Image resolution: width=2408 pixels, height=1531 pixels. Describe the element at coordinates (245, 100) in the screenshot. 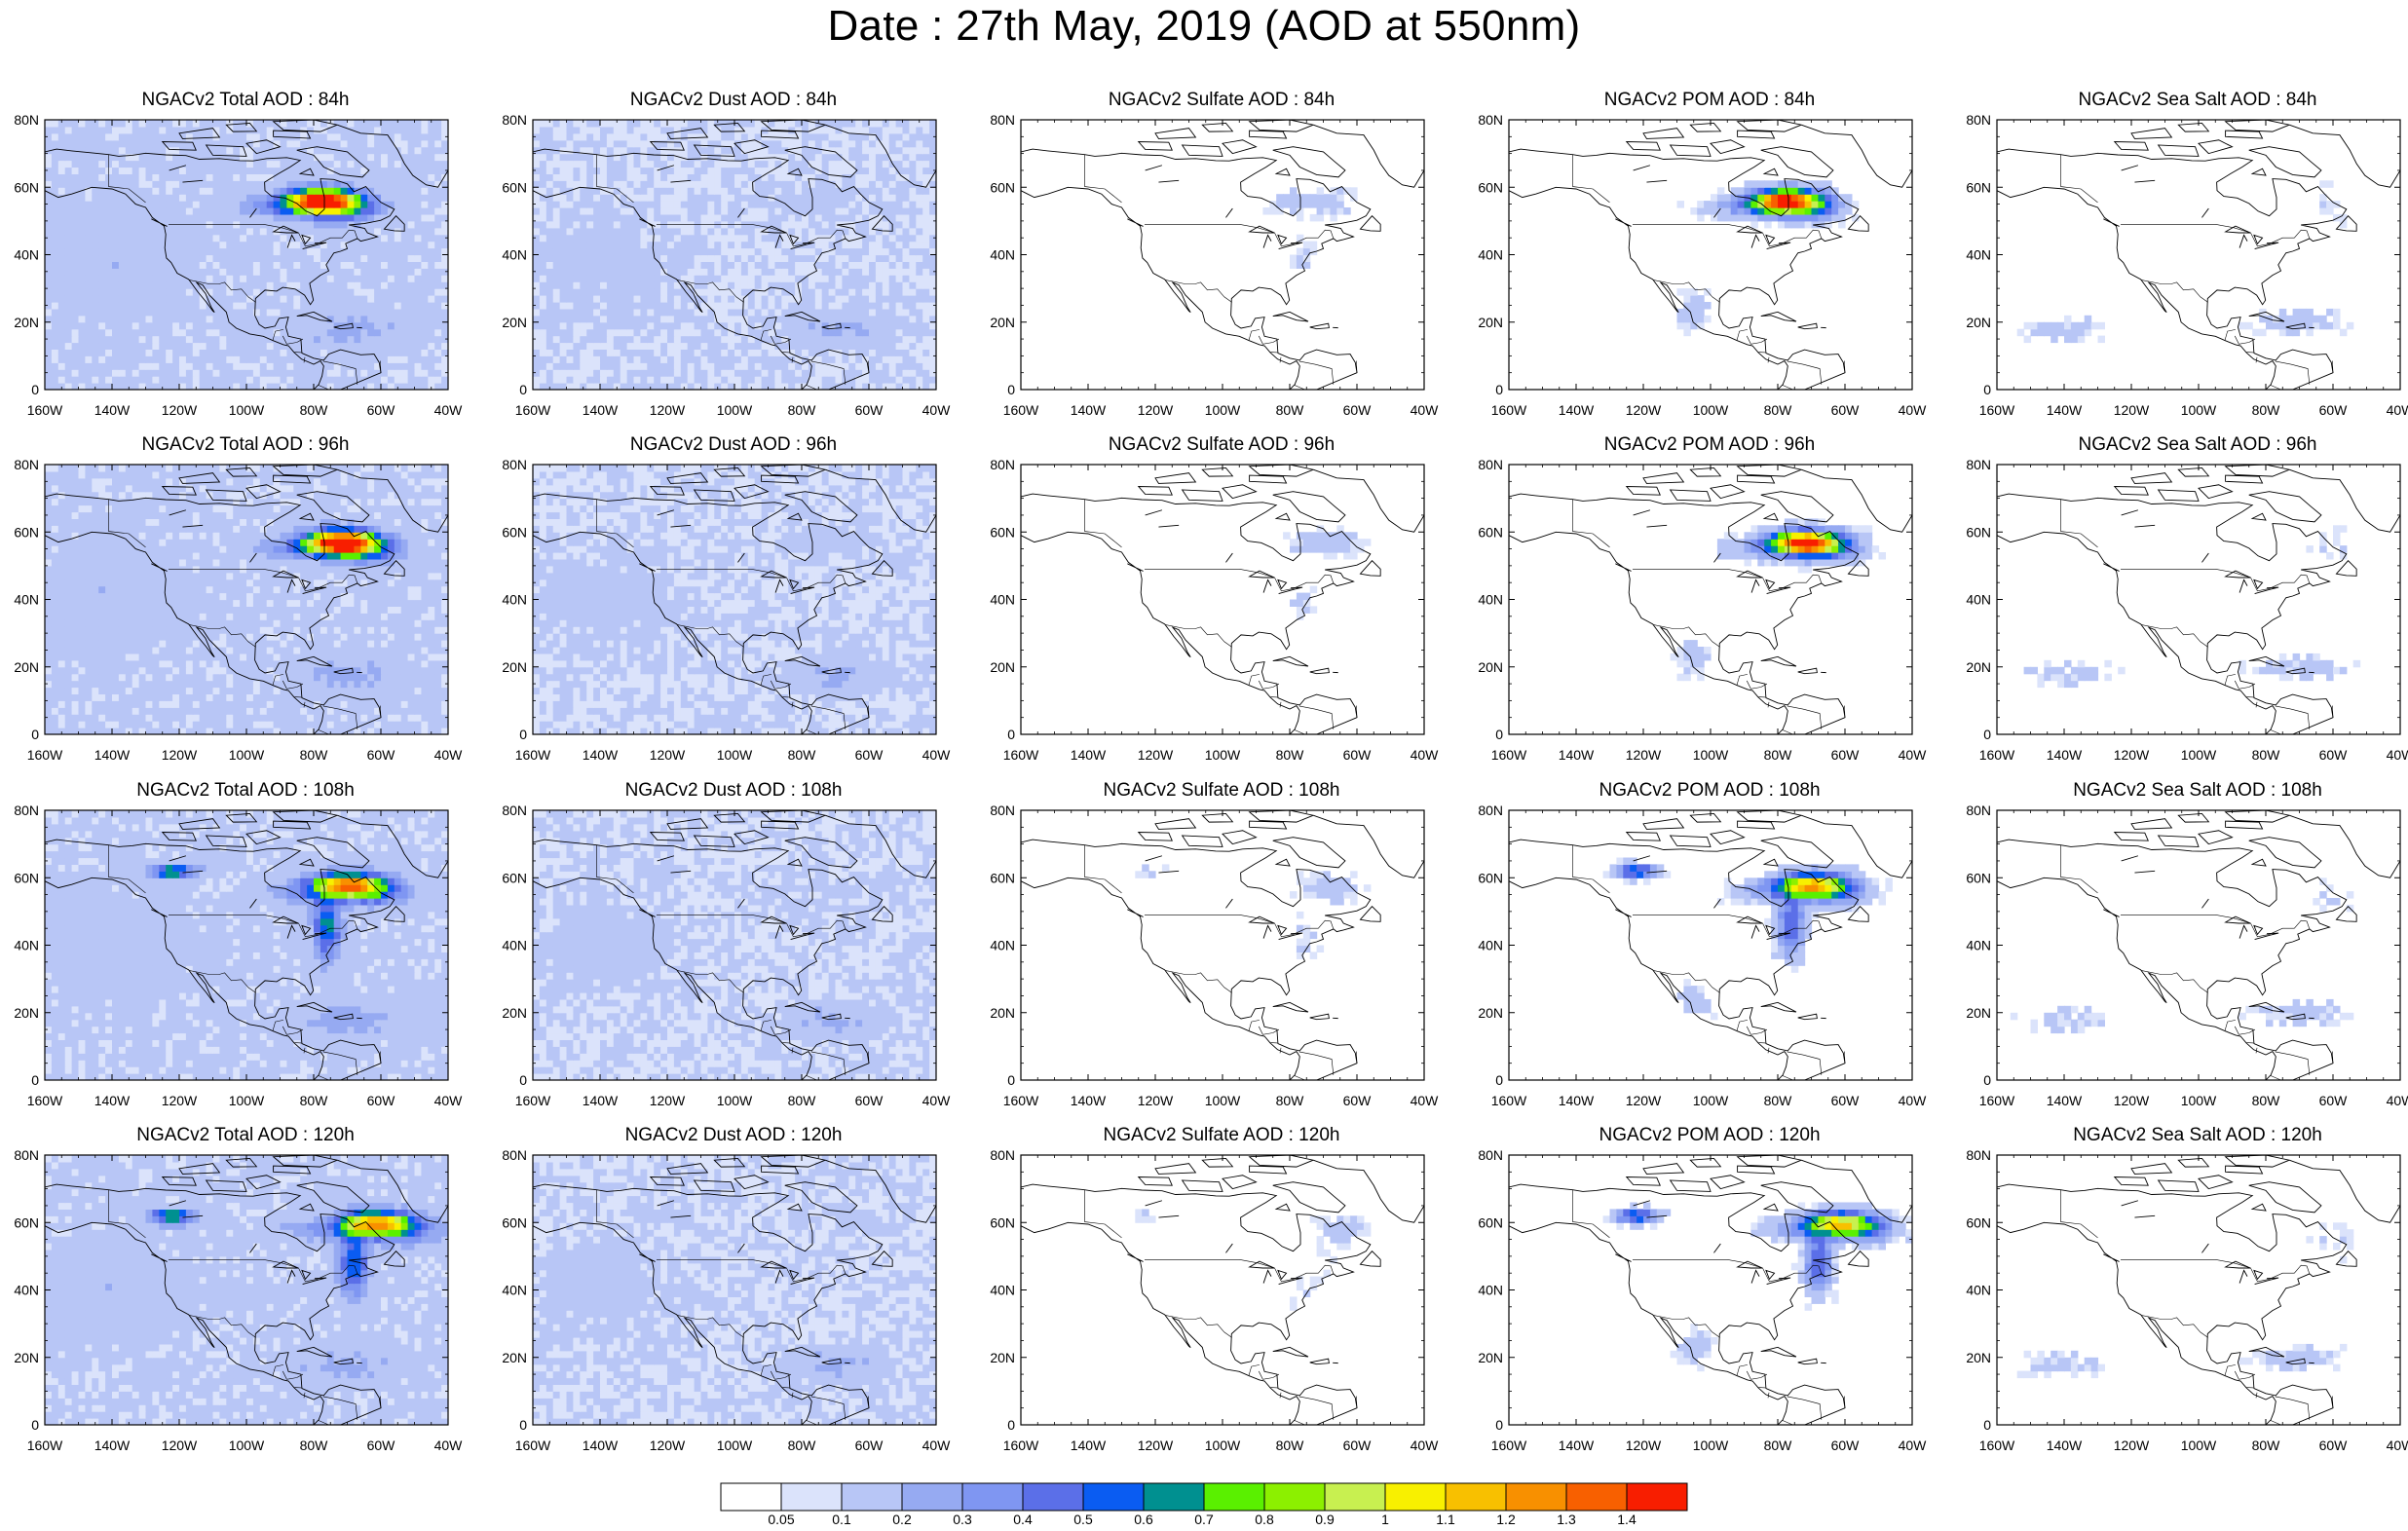

I see `panel-title: NGACv2 Total AOD : 84h` at that location.